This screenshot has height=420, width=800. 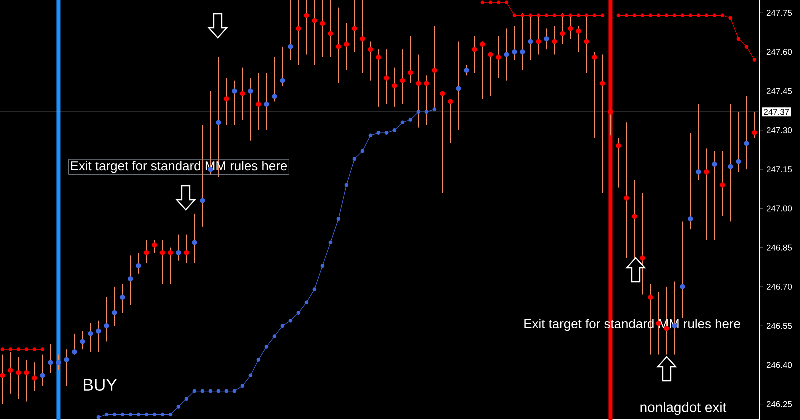 What do you see at coordinates (779, 209) in the screenshot?
I see `y-tick-label: 247.00` at bounding box center [779, 209].